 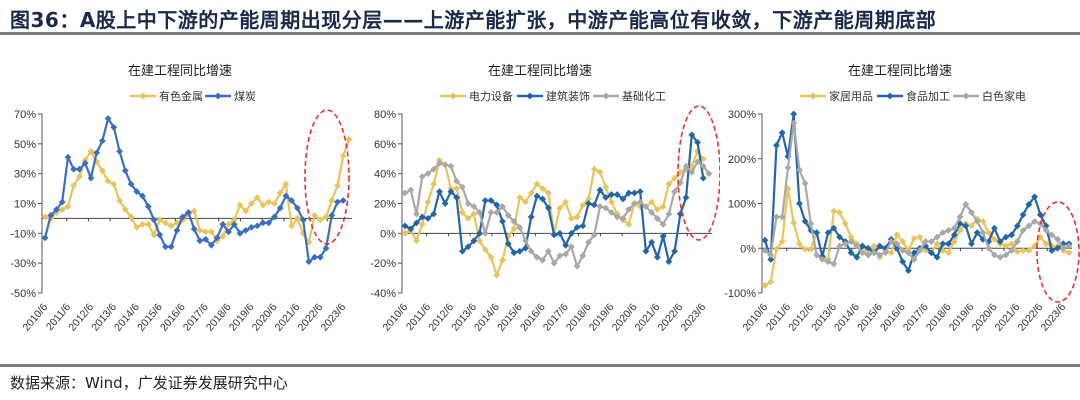 I want to click on y-tick-label: 80%, so click(x=385, y=115).